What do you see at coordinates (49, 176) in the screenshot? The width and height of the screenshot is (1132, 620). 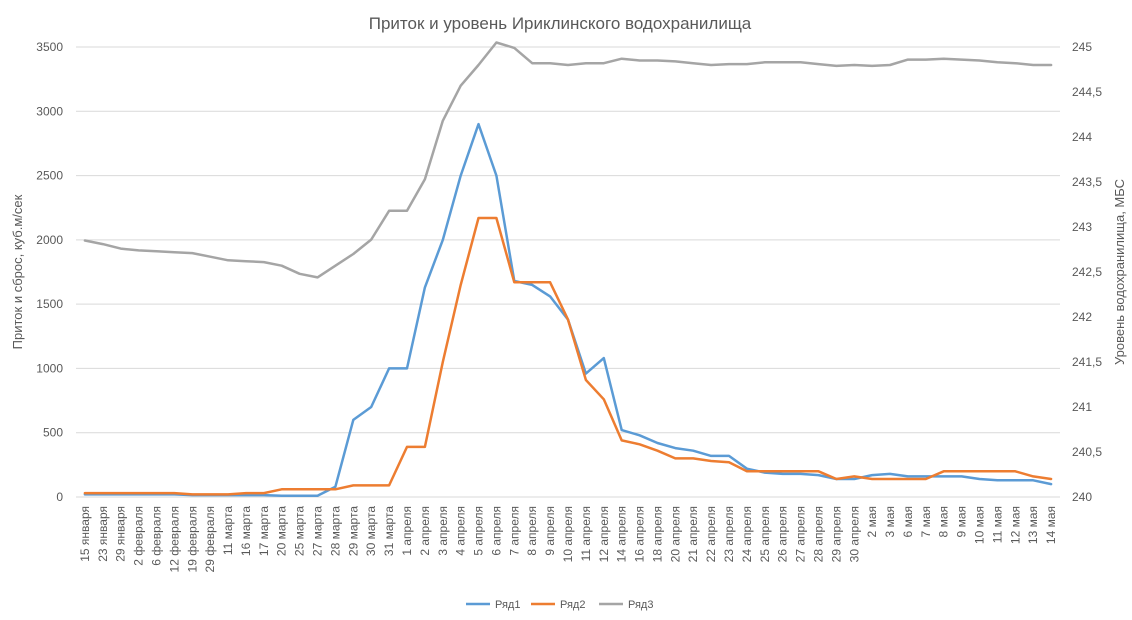 I see `left-tick-label: 2500` at bounding box center [49, 176].